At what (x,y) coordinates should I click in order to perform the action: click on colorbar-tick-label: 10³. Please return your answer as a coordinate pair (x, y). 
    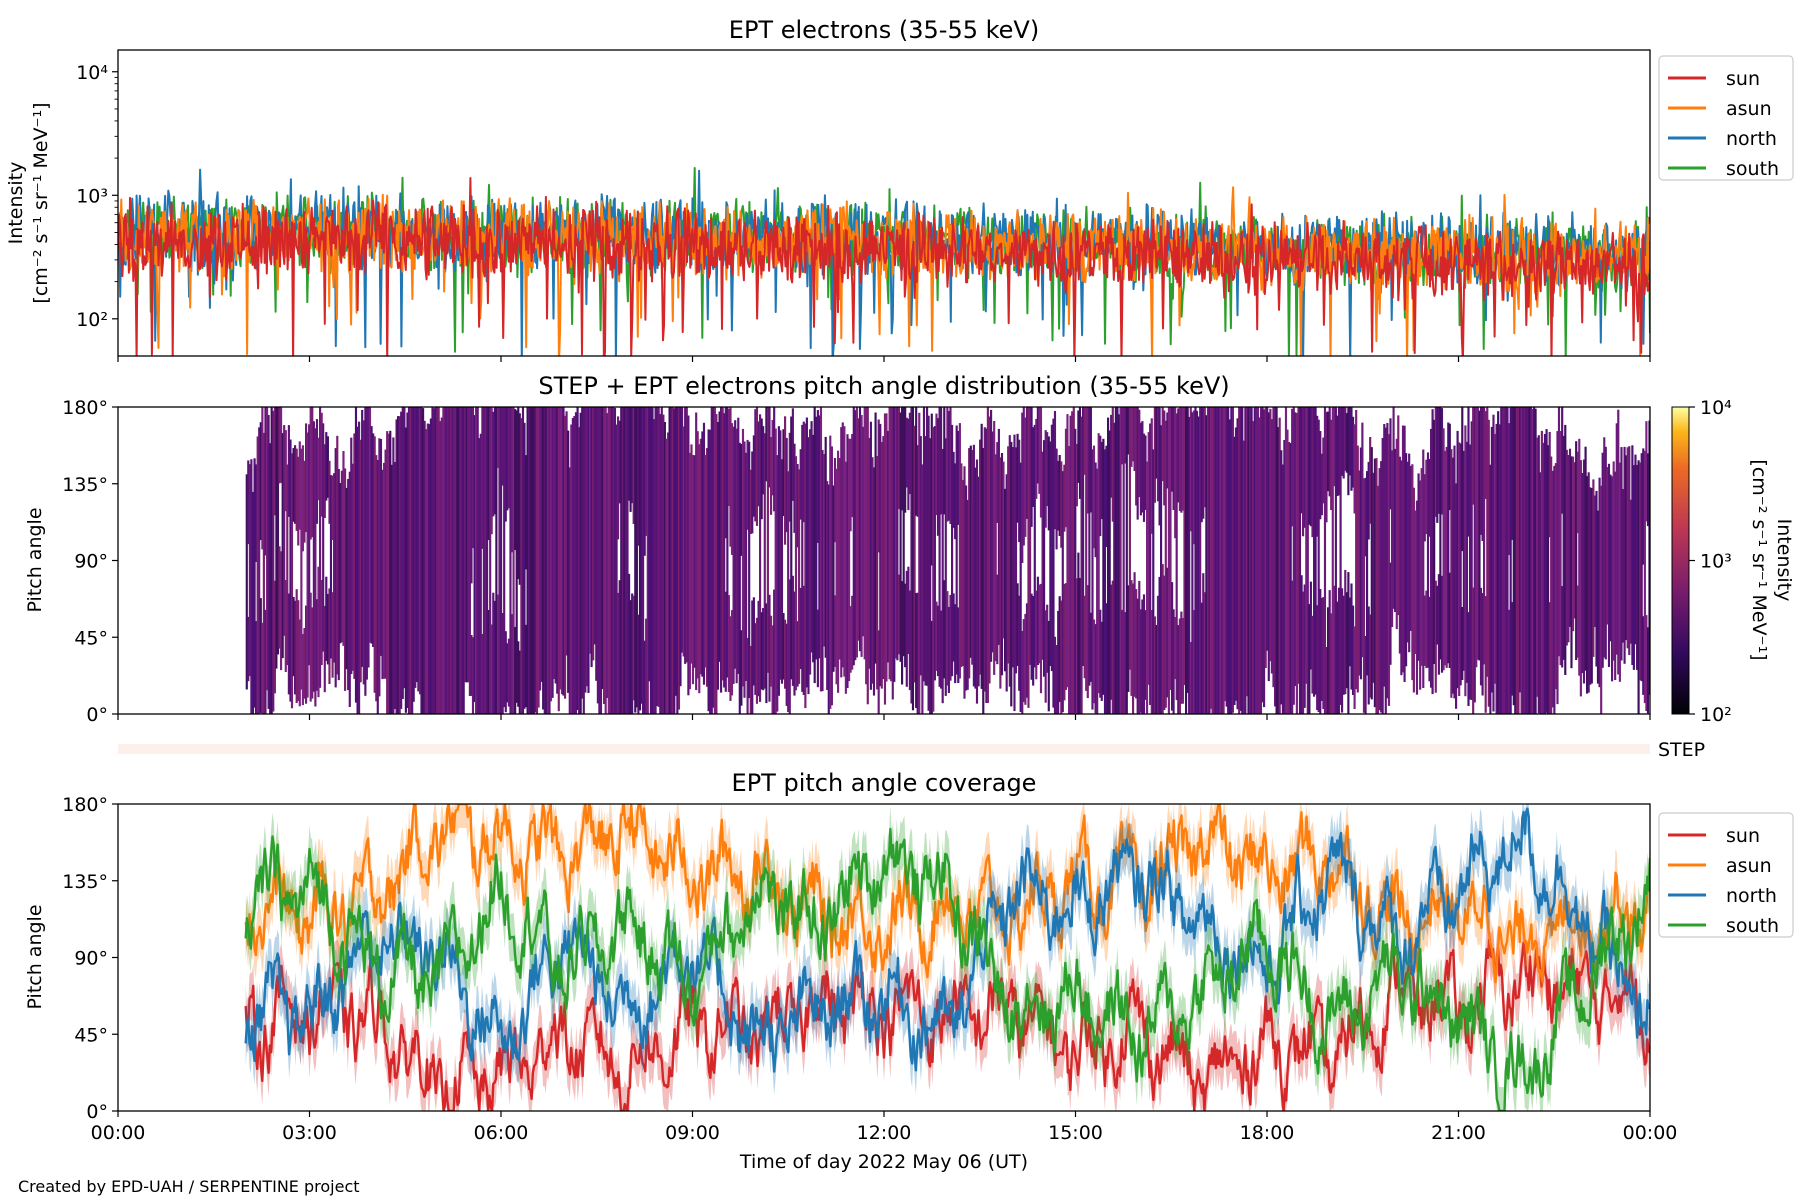
    Looking at the image, I should click on (1716, 562).